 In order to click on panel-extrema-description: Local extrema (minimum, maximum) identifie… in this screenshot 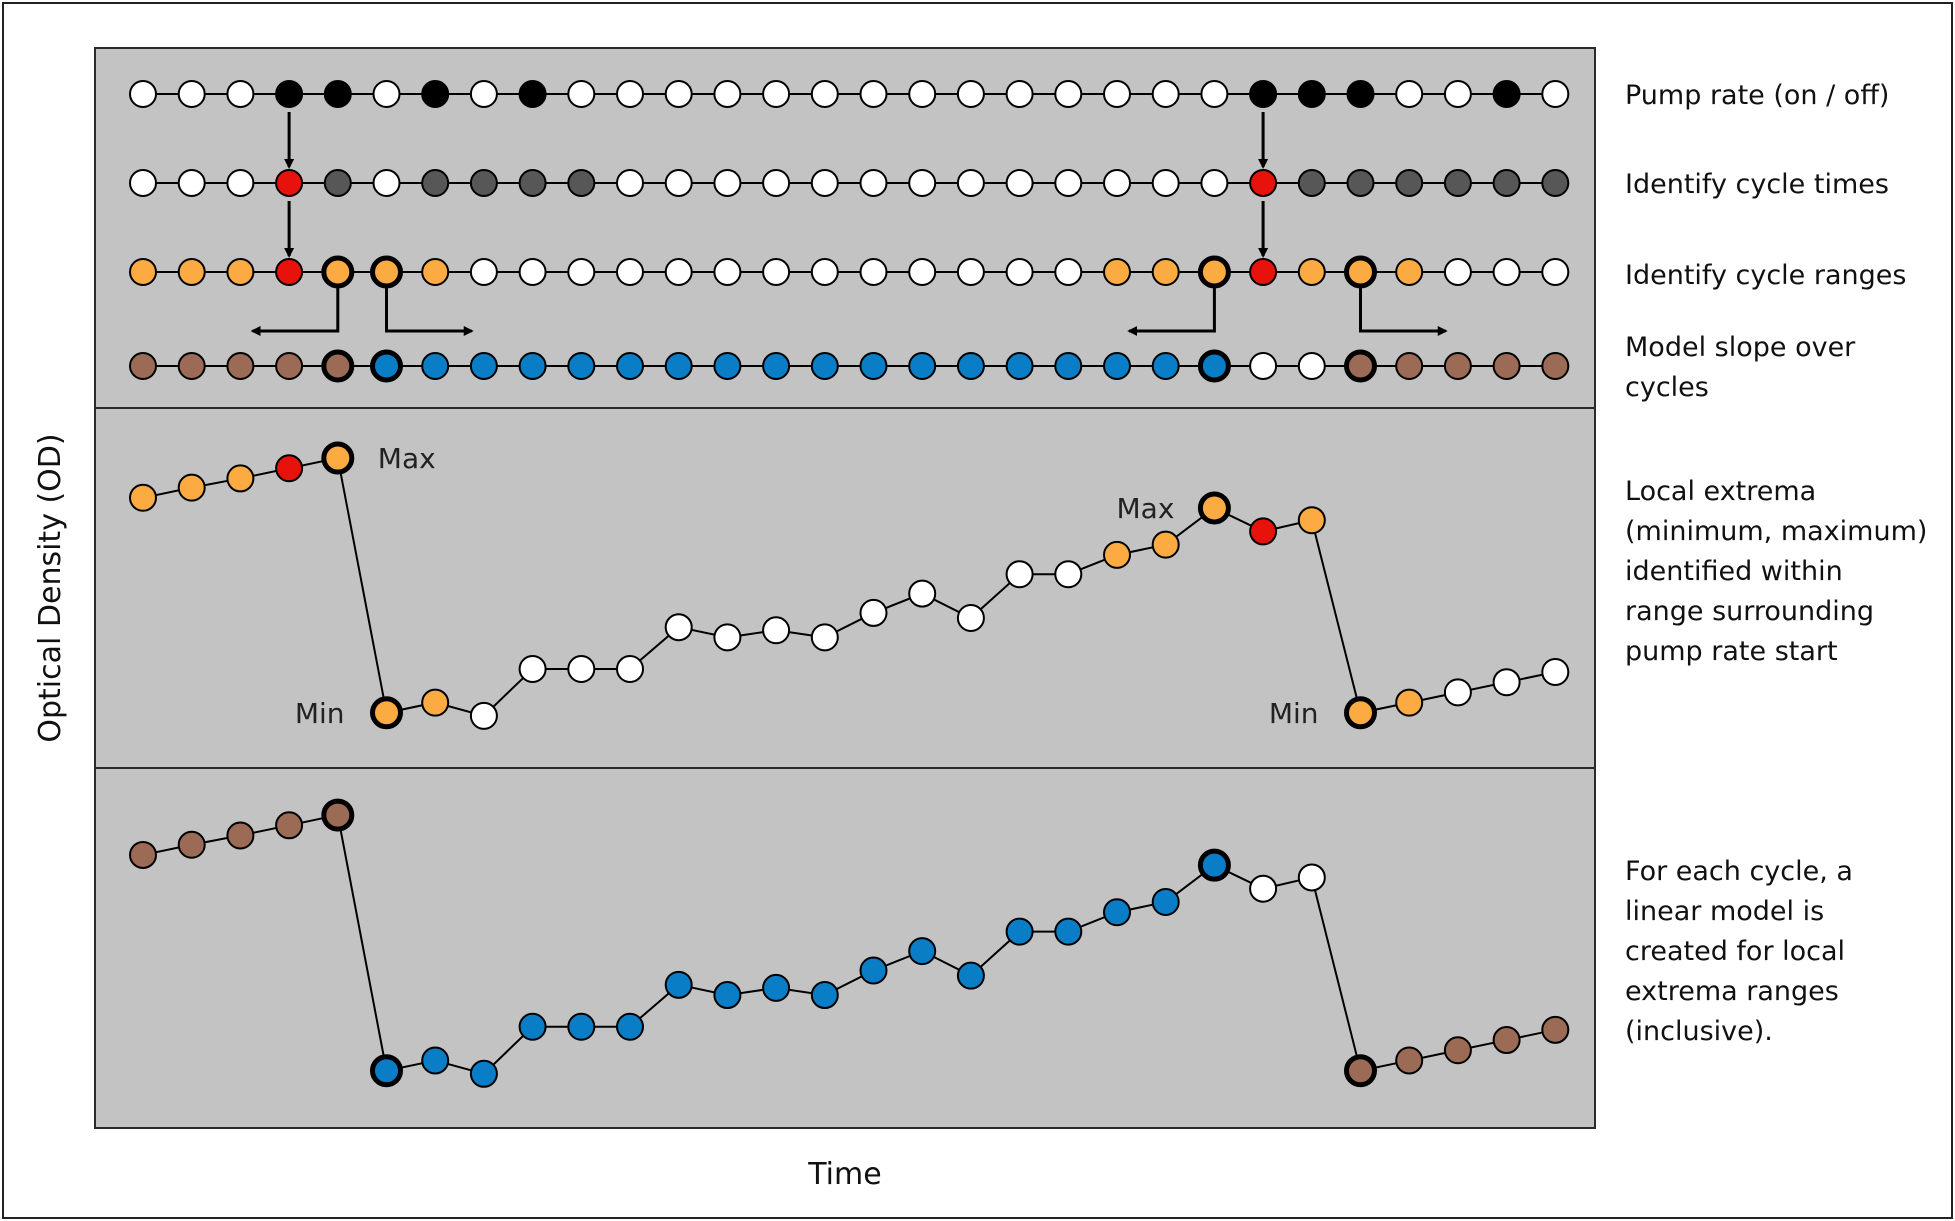, I will do `click(1776, 571)`.